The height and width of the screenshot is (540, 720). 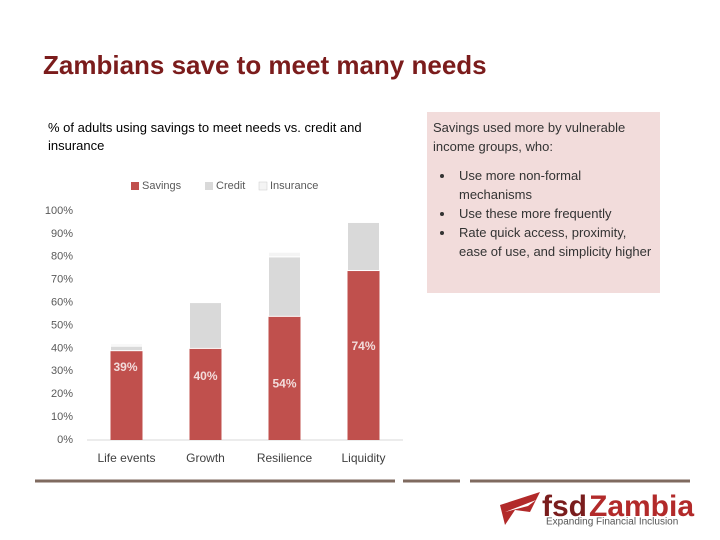 I want to click on bullet: Use these more frequently, so click(x=554, y=213).